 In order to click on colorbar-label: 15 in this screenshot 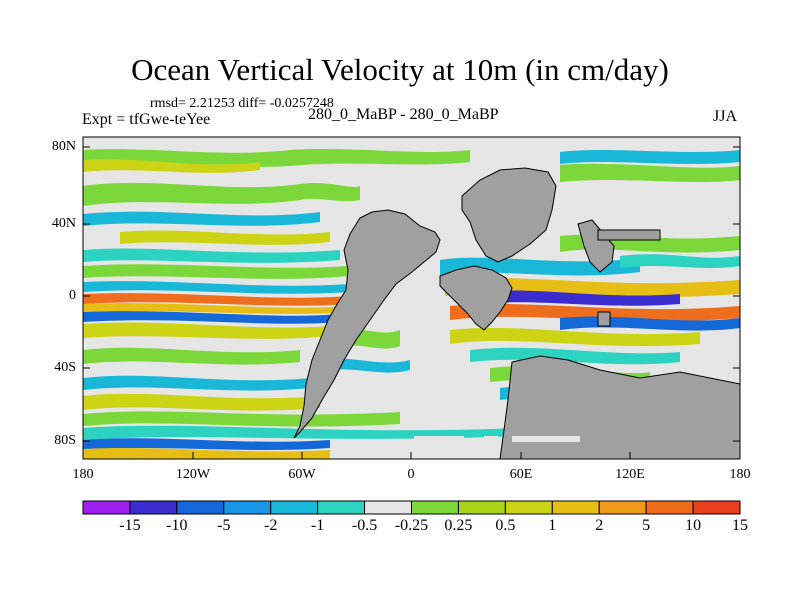, I will do `click(740, 525)`.